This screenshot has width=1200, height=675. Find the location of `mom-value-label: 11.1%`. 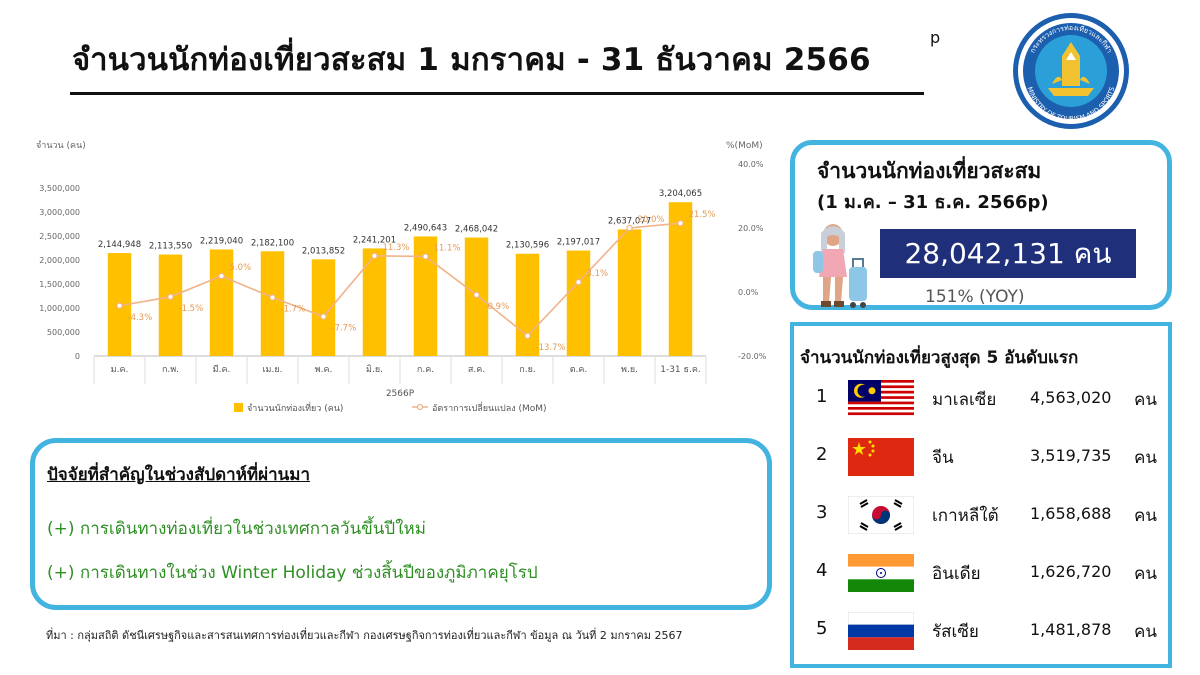

mom-value-label: 11.1% is located at coordinates (447, 248).